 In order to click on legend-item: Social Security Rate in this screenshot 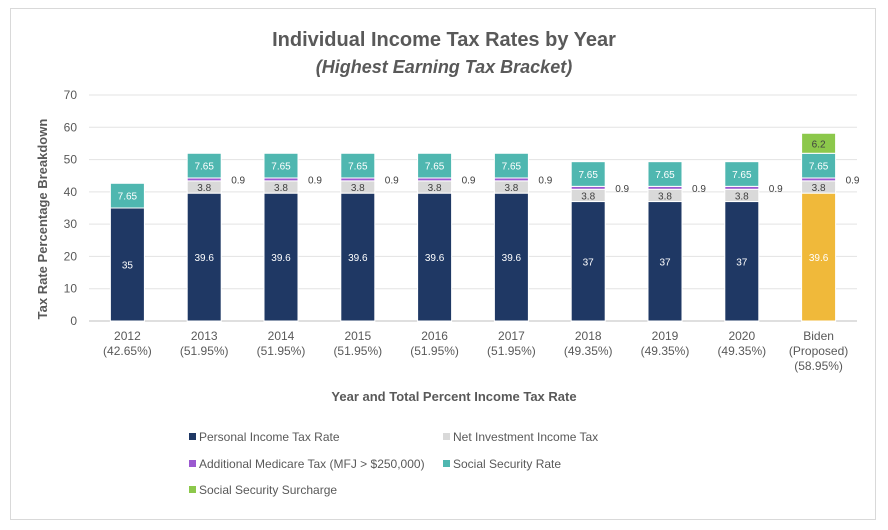, I will do `click(502, 464)`.